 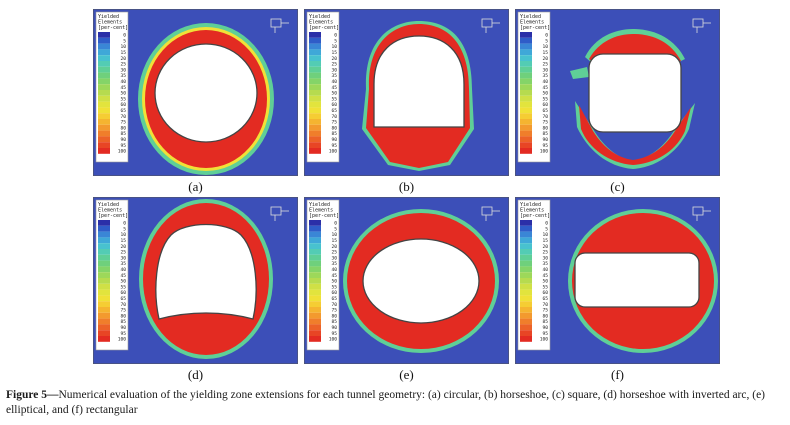 I want to click on legend-title-line: Elements, so click(x=110, y=211).